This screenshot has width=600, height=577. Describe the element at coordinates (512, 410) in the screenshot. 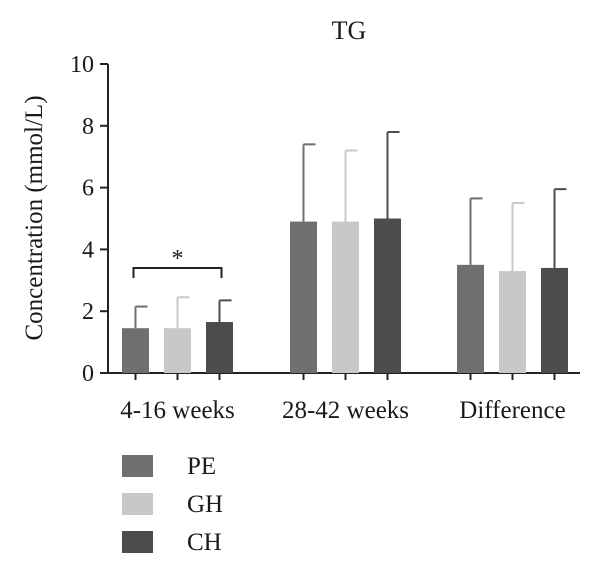

I see `x-category-label: Difference` at that location.